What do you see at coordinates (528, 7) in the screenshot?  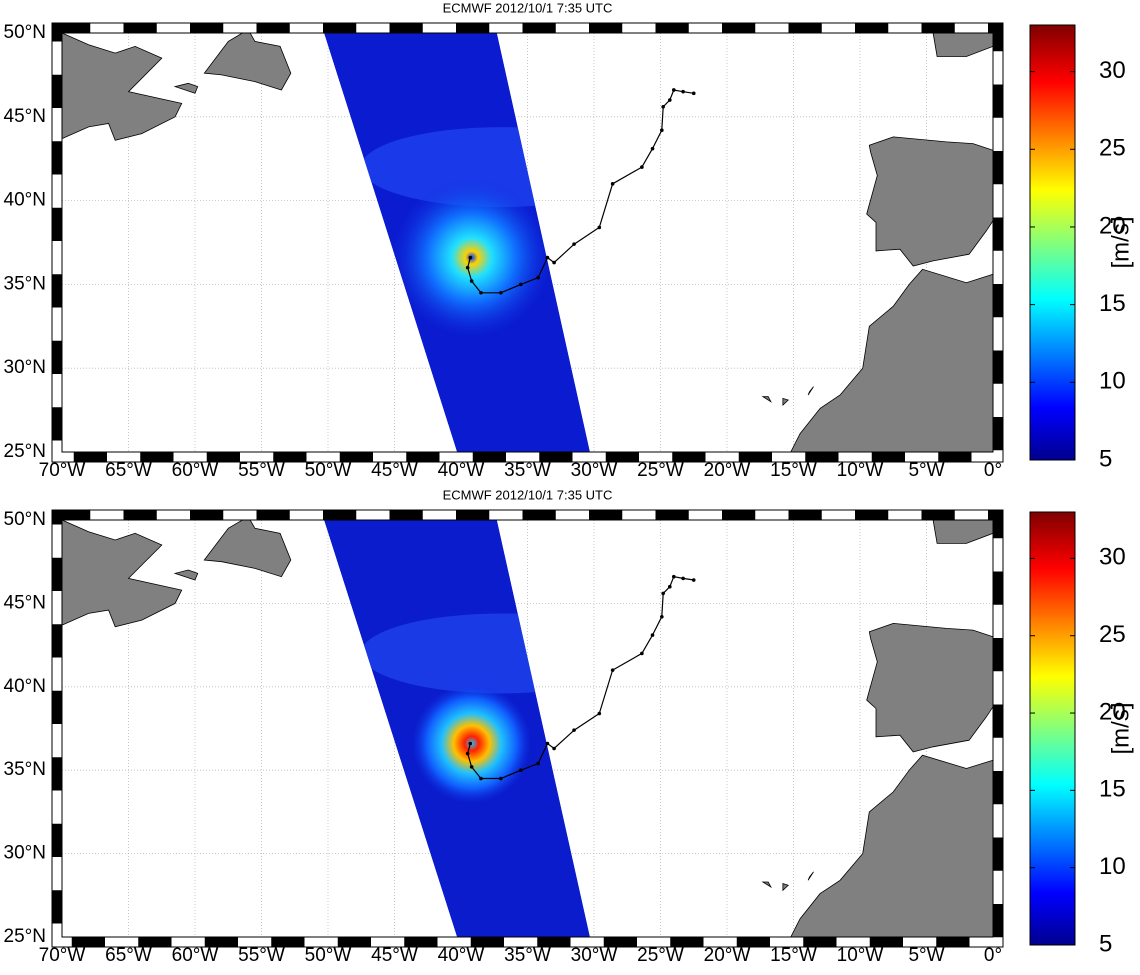 I see `map-title: ECMWF 2012/10/1 7:35 UTC` at bounding box center [528, 7].